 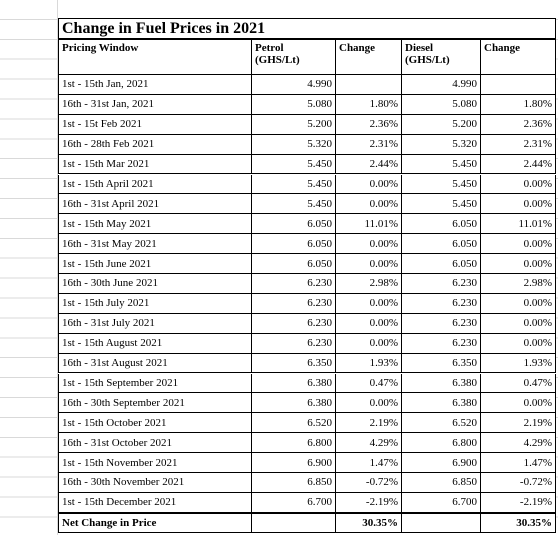 What do you see at coordinates (155, 483) in the screenshot?
I see `label-cell: 16th - 30th November 2021` at bounding box center [155, 483].